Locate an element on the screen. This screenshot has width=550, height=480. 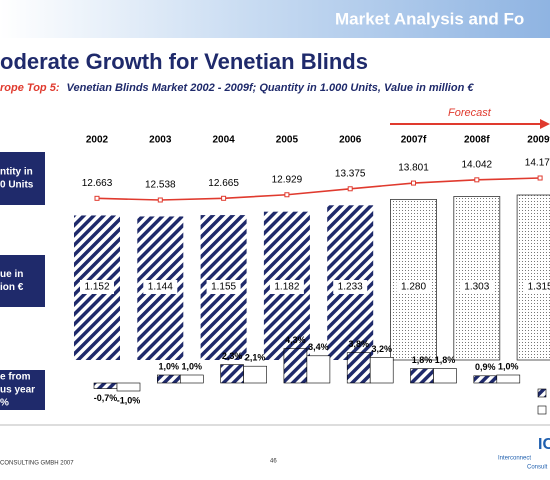
year-label: 2003 is located at coordinates (160, 140).